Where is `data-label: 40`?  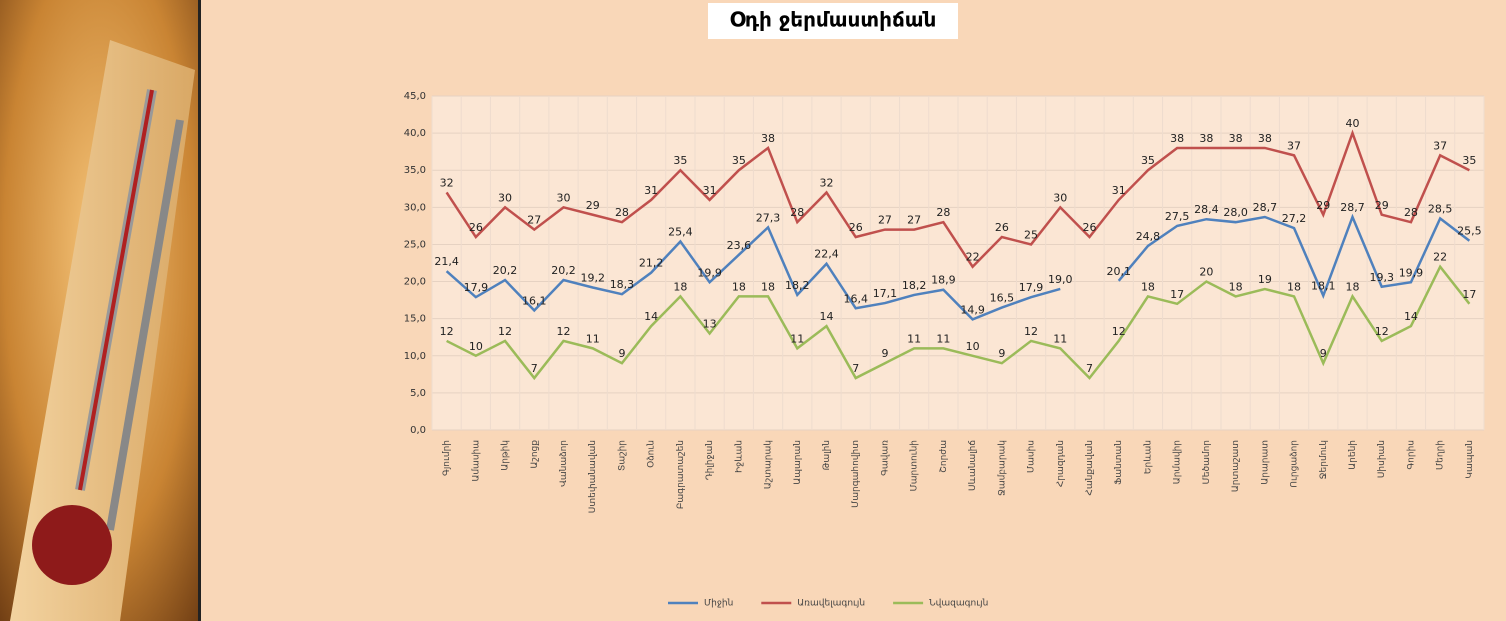 data-label: 40 is located at coordinates (1353, 123).